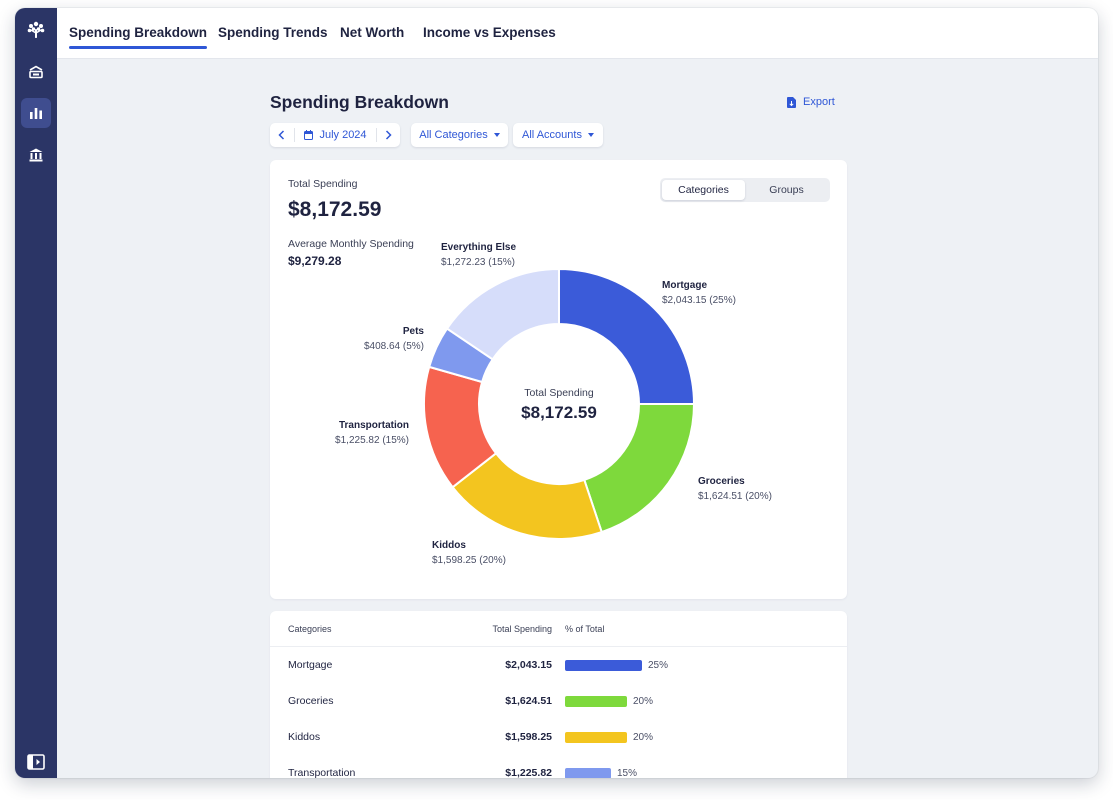  I want to click on next-month-button, so click(388, 135).